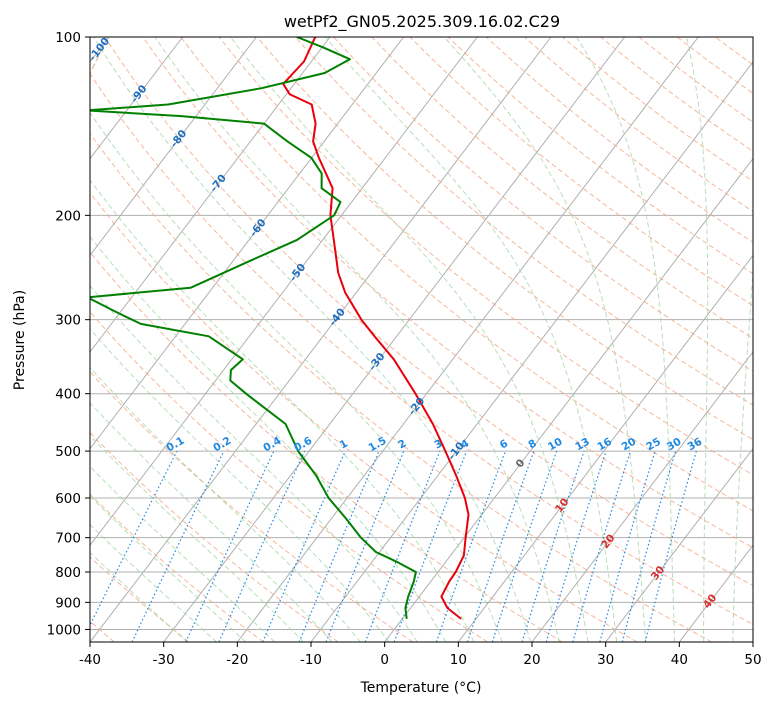 The width and height of the screenshot is (775, 708). What do you see at coordinates (521, 463) in the screenshot?
I see `isotherm-label: 0` at bounding box center [521, 463].